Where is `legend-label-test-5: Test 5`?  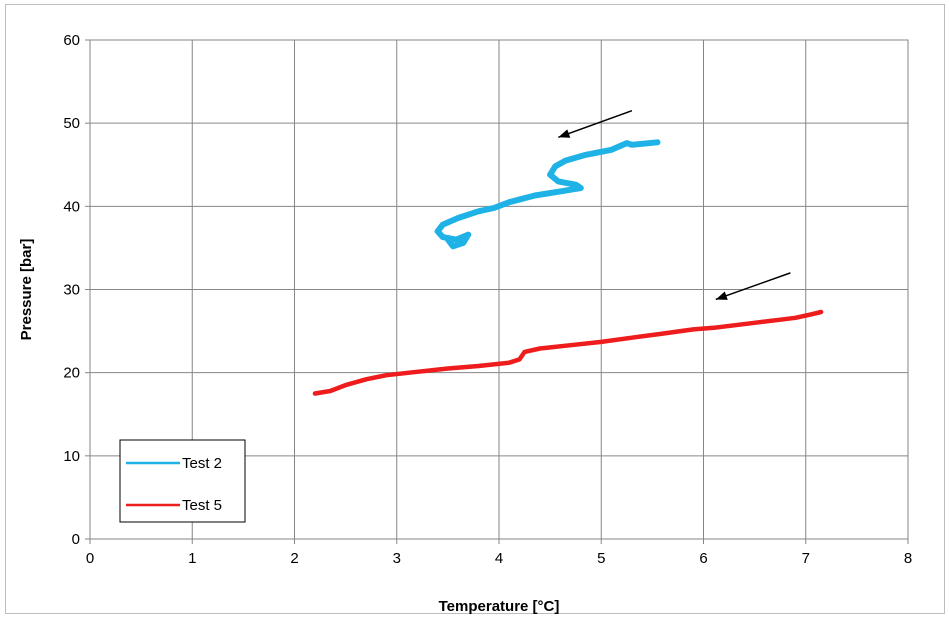
legend-label-test-5: Test 5 is located at coordinates (202, 505).